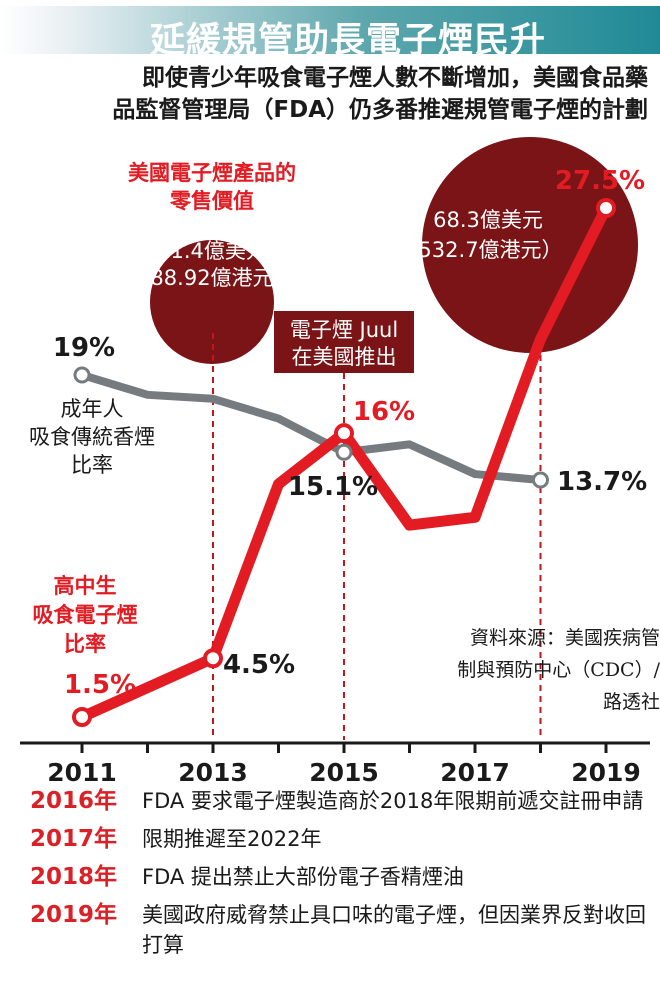 The height and width of the screenshot is (990, 660). Describe the element at coordinates (82, 717) in the screenshot. I see `highschool-point-2011` at that location.